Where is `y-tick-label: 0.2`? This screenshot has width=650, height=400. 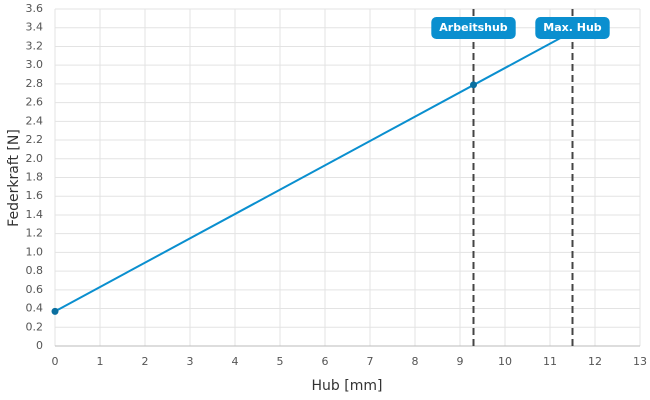 y-tick-label: 0.2 is located at coordinates (35, 326).